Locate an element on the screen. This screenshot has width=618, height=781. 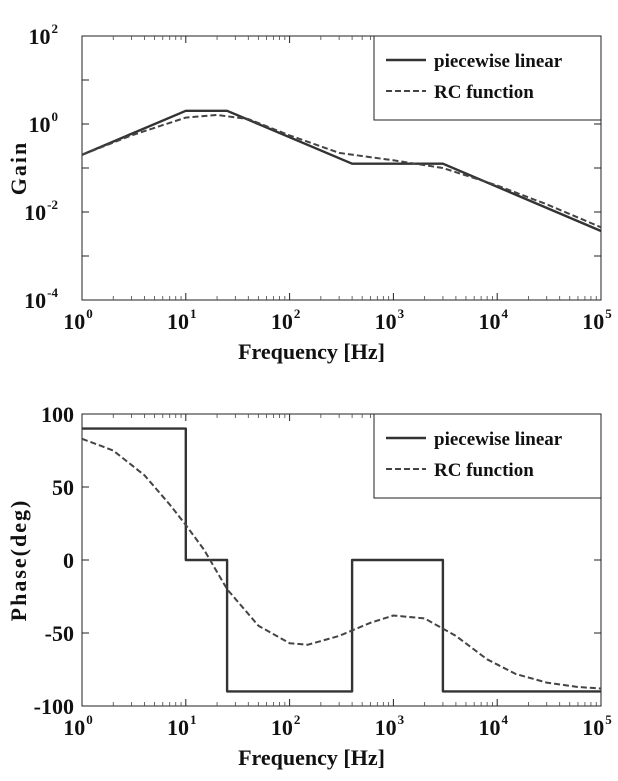
y-axis-title: Phase(deg) is located at coordinates (18, 560).